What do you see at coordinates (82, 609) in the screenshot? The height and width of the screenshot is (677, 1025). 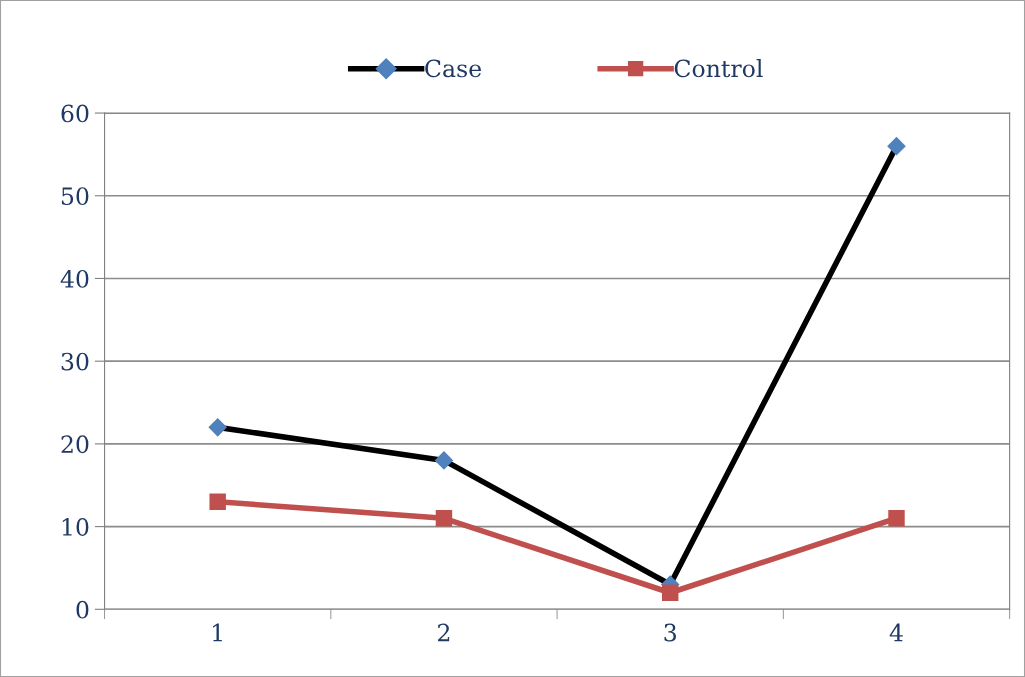 I see `y-tick-label: 0` at bounding box center [82, 609].